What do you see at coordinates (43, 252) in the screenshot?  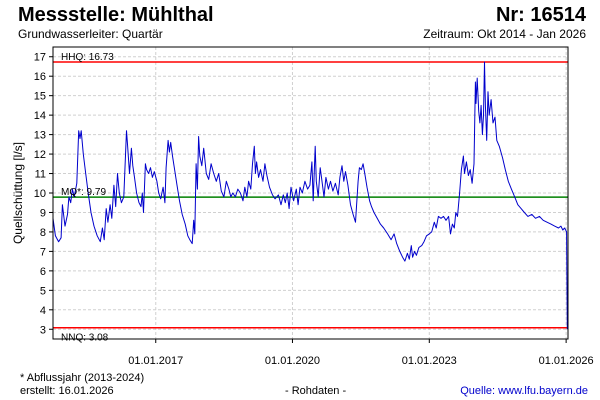 I see `y-tick-label: 7` at bounding box center [43, 252].